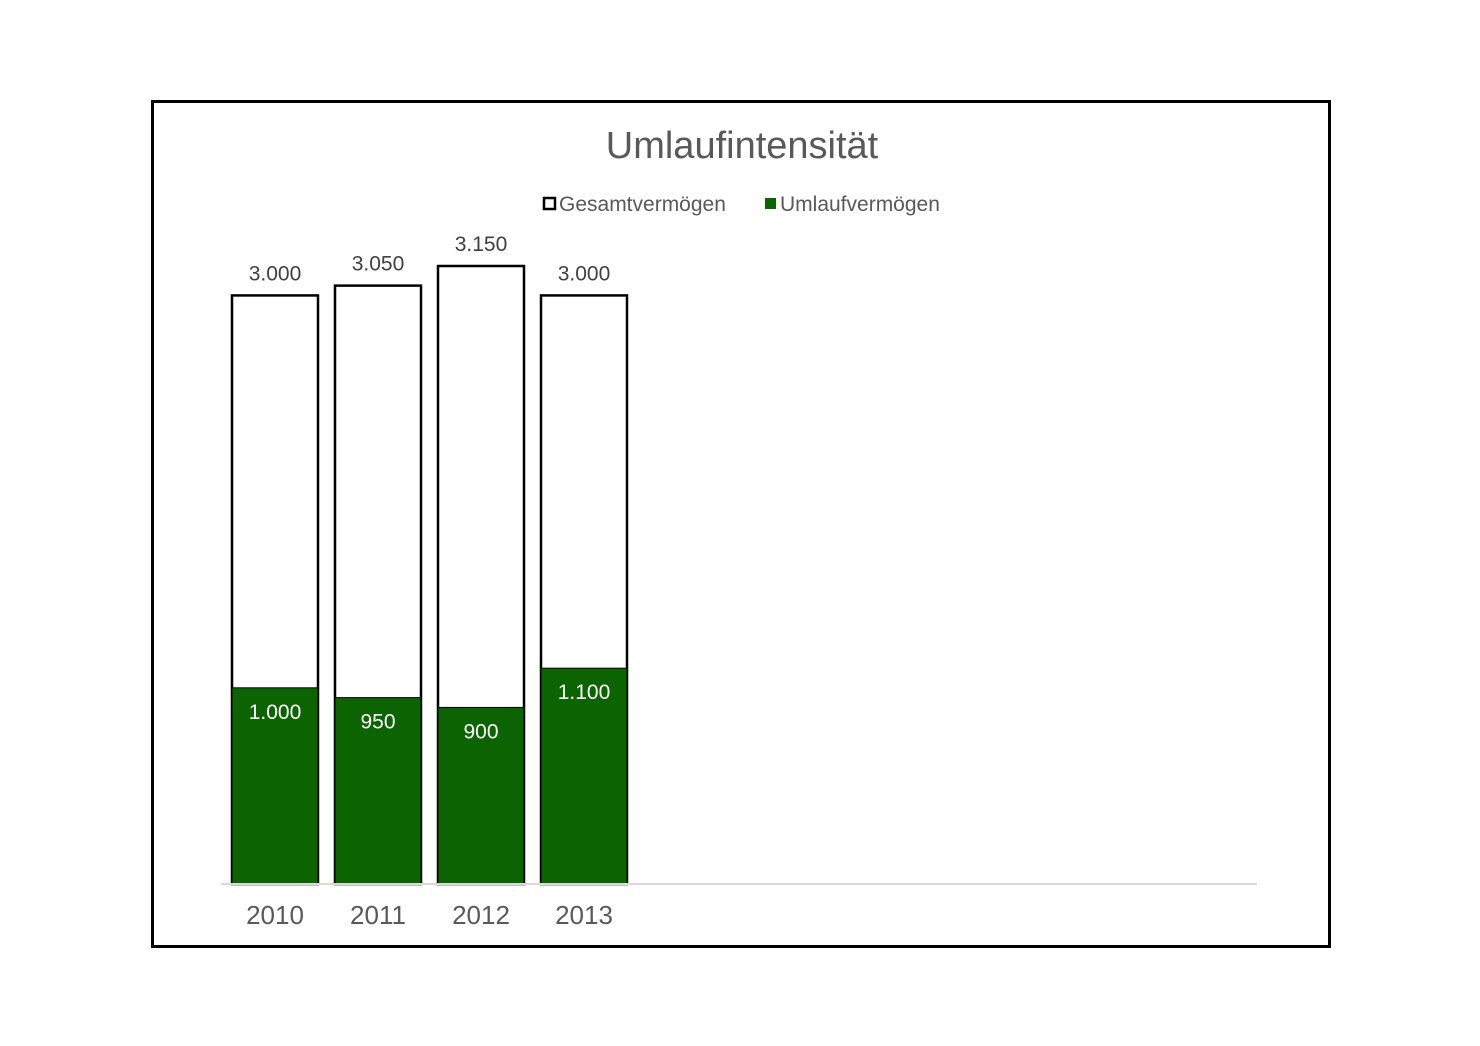 The image size is (1480, 1046). I want to click on data-label-gesamtvermoegen-2013: 3.000, so click(584, 273).